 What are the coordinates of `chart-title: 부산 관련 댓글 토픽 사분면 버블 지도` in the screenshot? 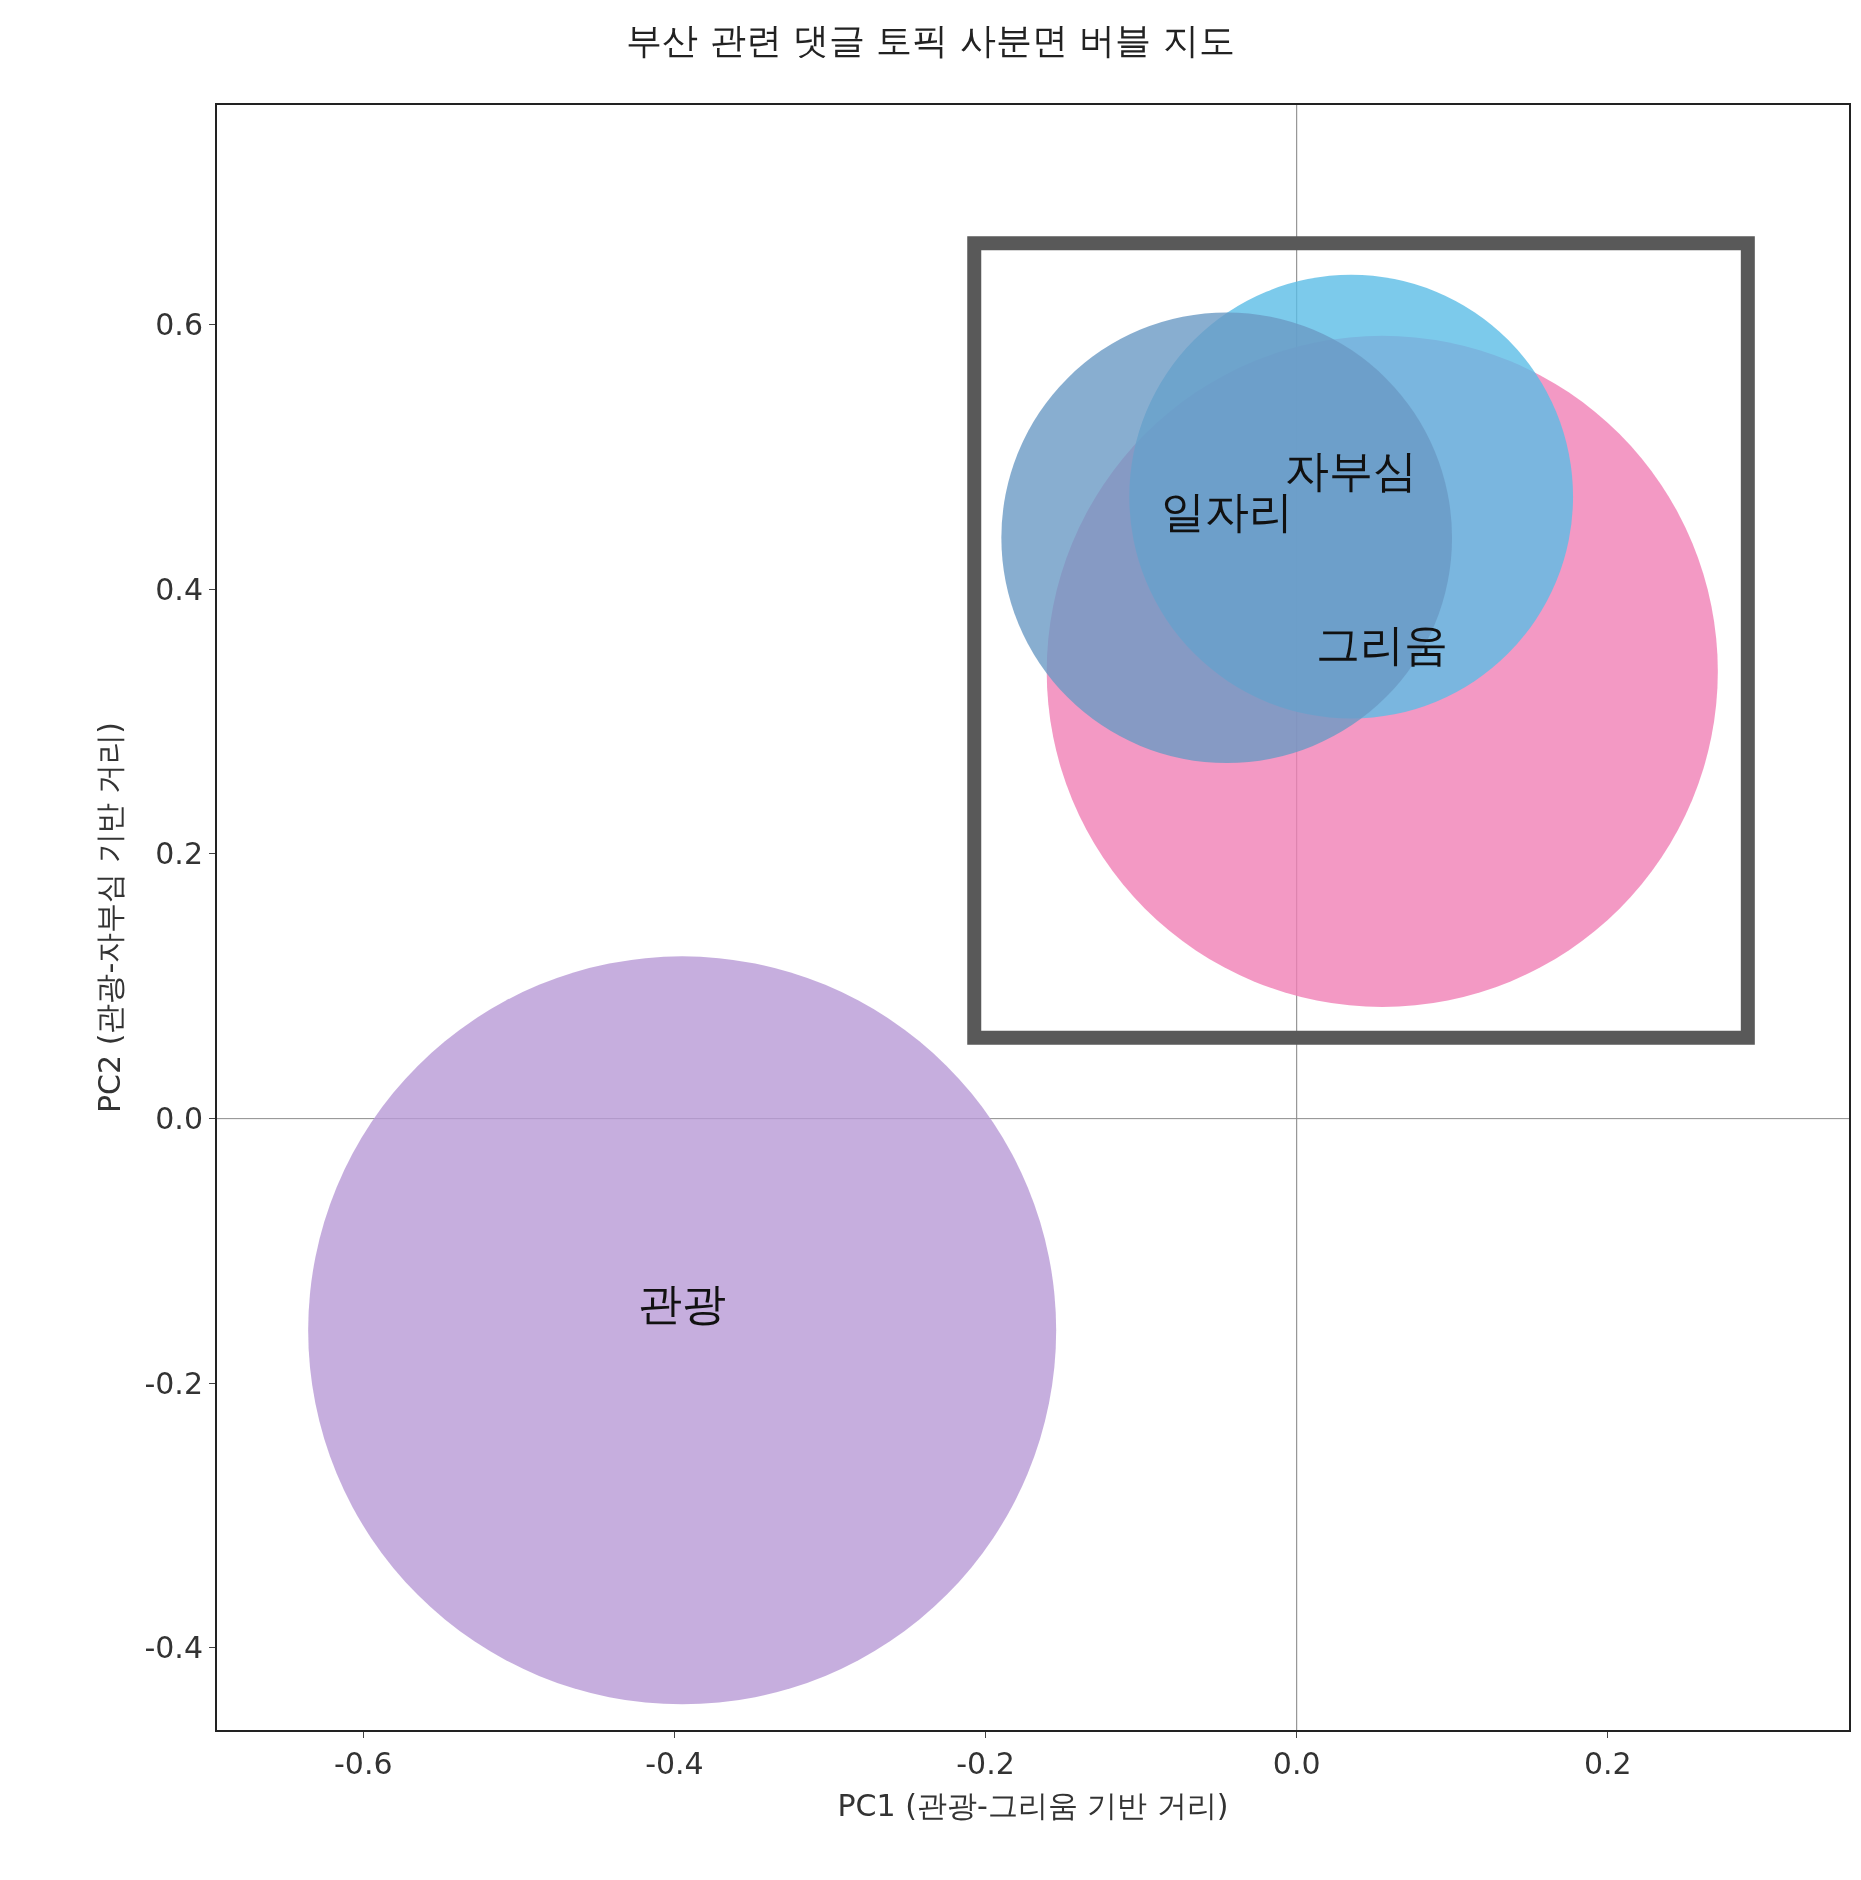 It's located at (930, 41).